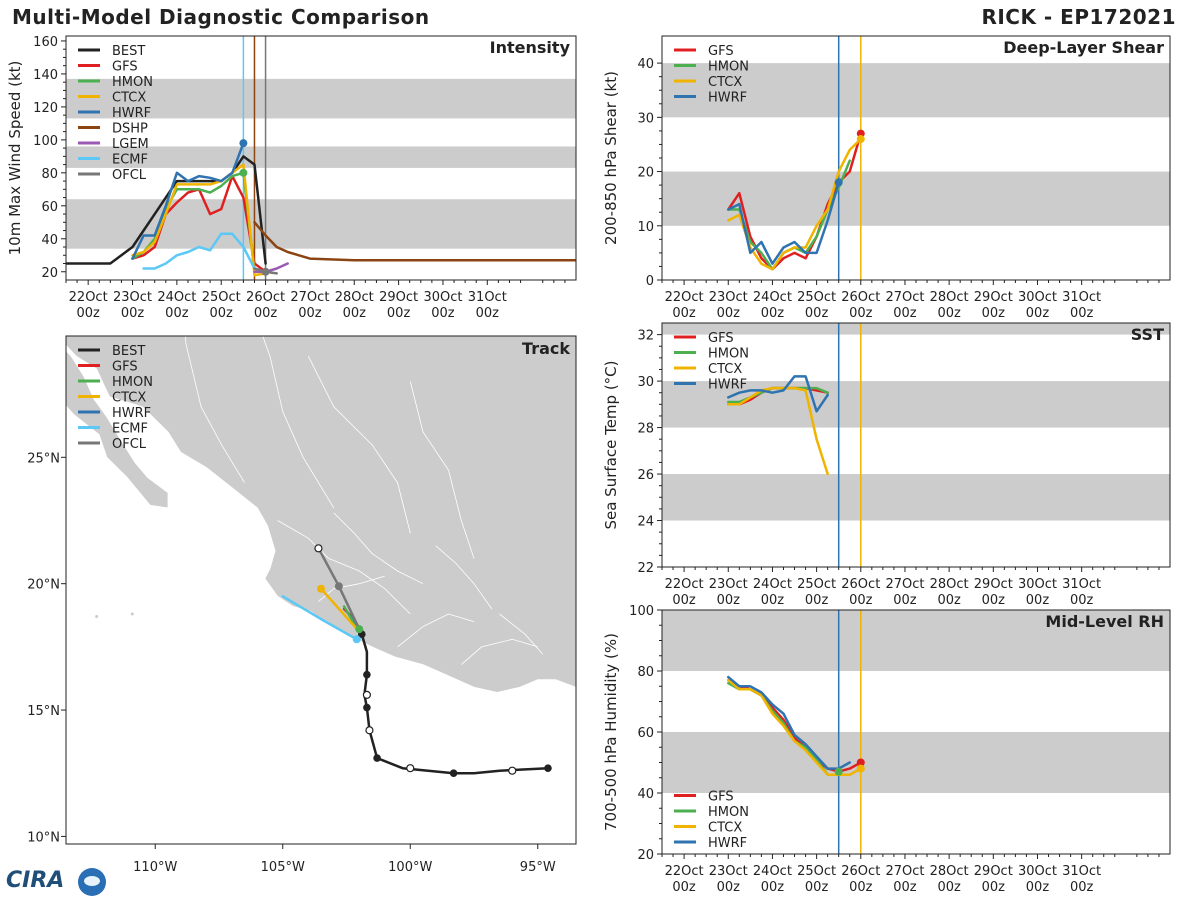  Describe the element at coordinates (128, 351) in the screenshot. I see `track-legend-label: BEST` at that location.